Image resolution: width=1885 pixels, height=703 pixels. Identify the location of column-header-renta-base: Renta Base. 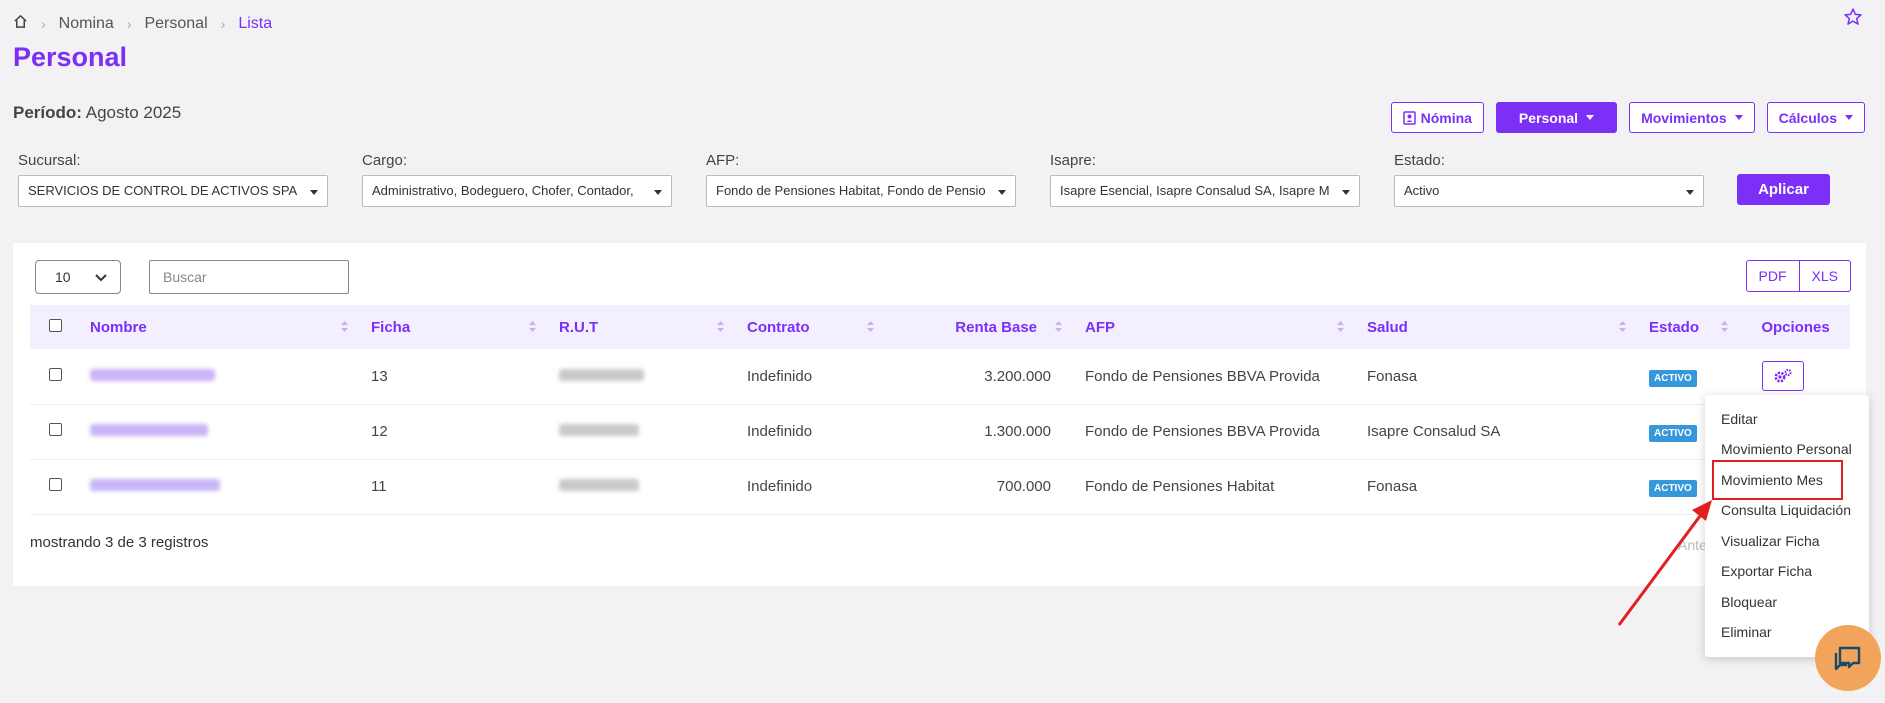
(981, 327).